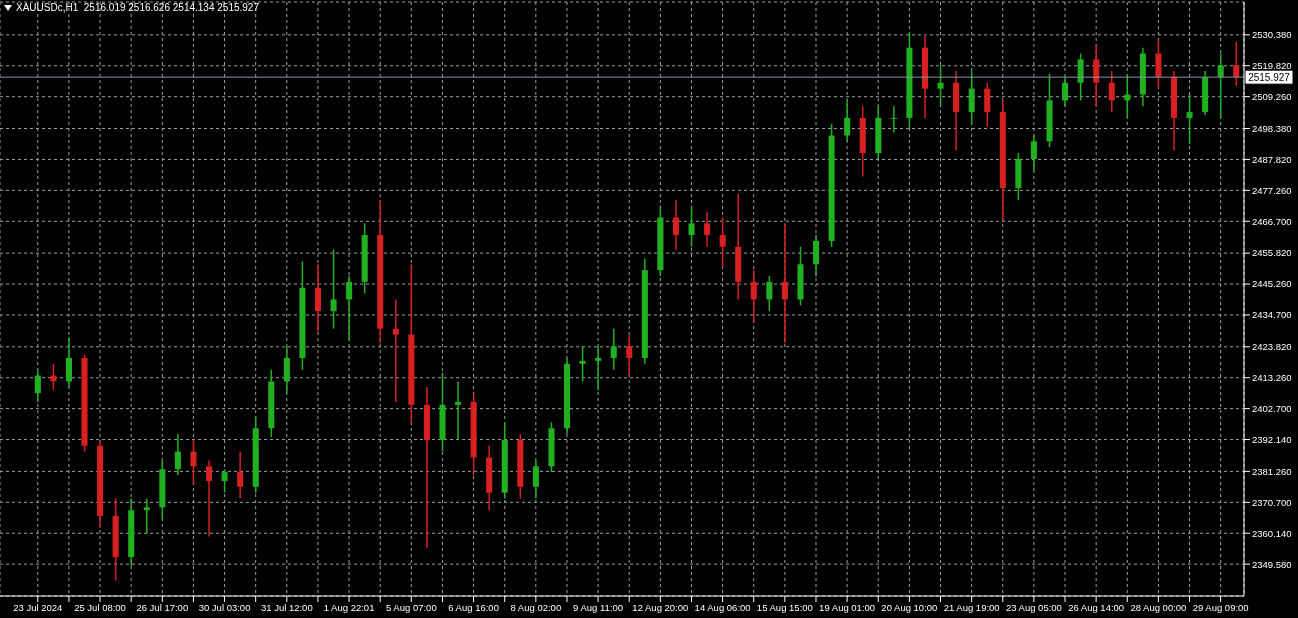 Image resolution: width=1298 pixels, height=618 pixels. What do you see at coordinates (1272, 315) in the screenshot?
I see `y-tick-label: 2434.700` at bounding box center [1272, 315].